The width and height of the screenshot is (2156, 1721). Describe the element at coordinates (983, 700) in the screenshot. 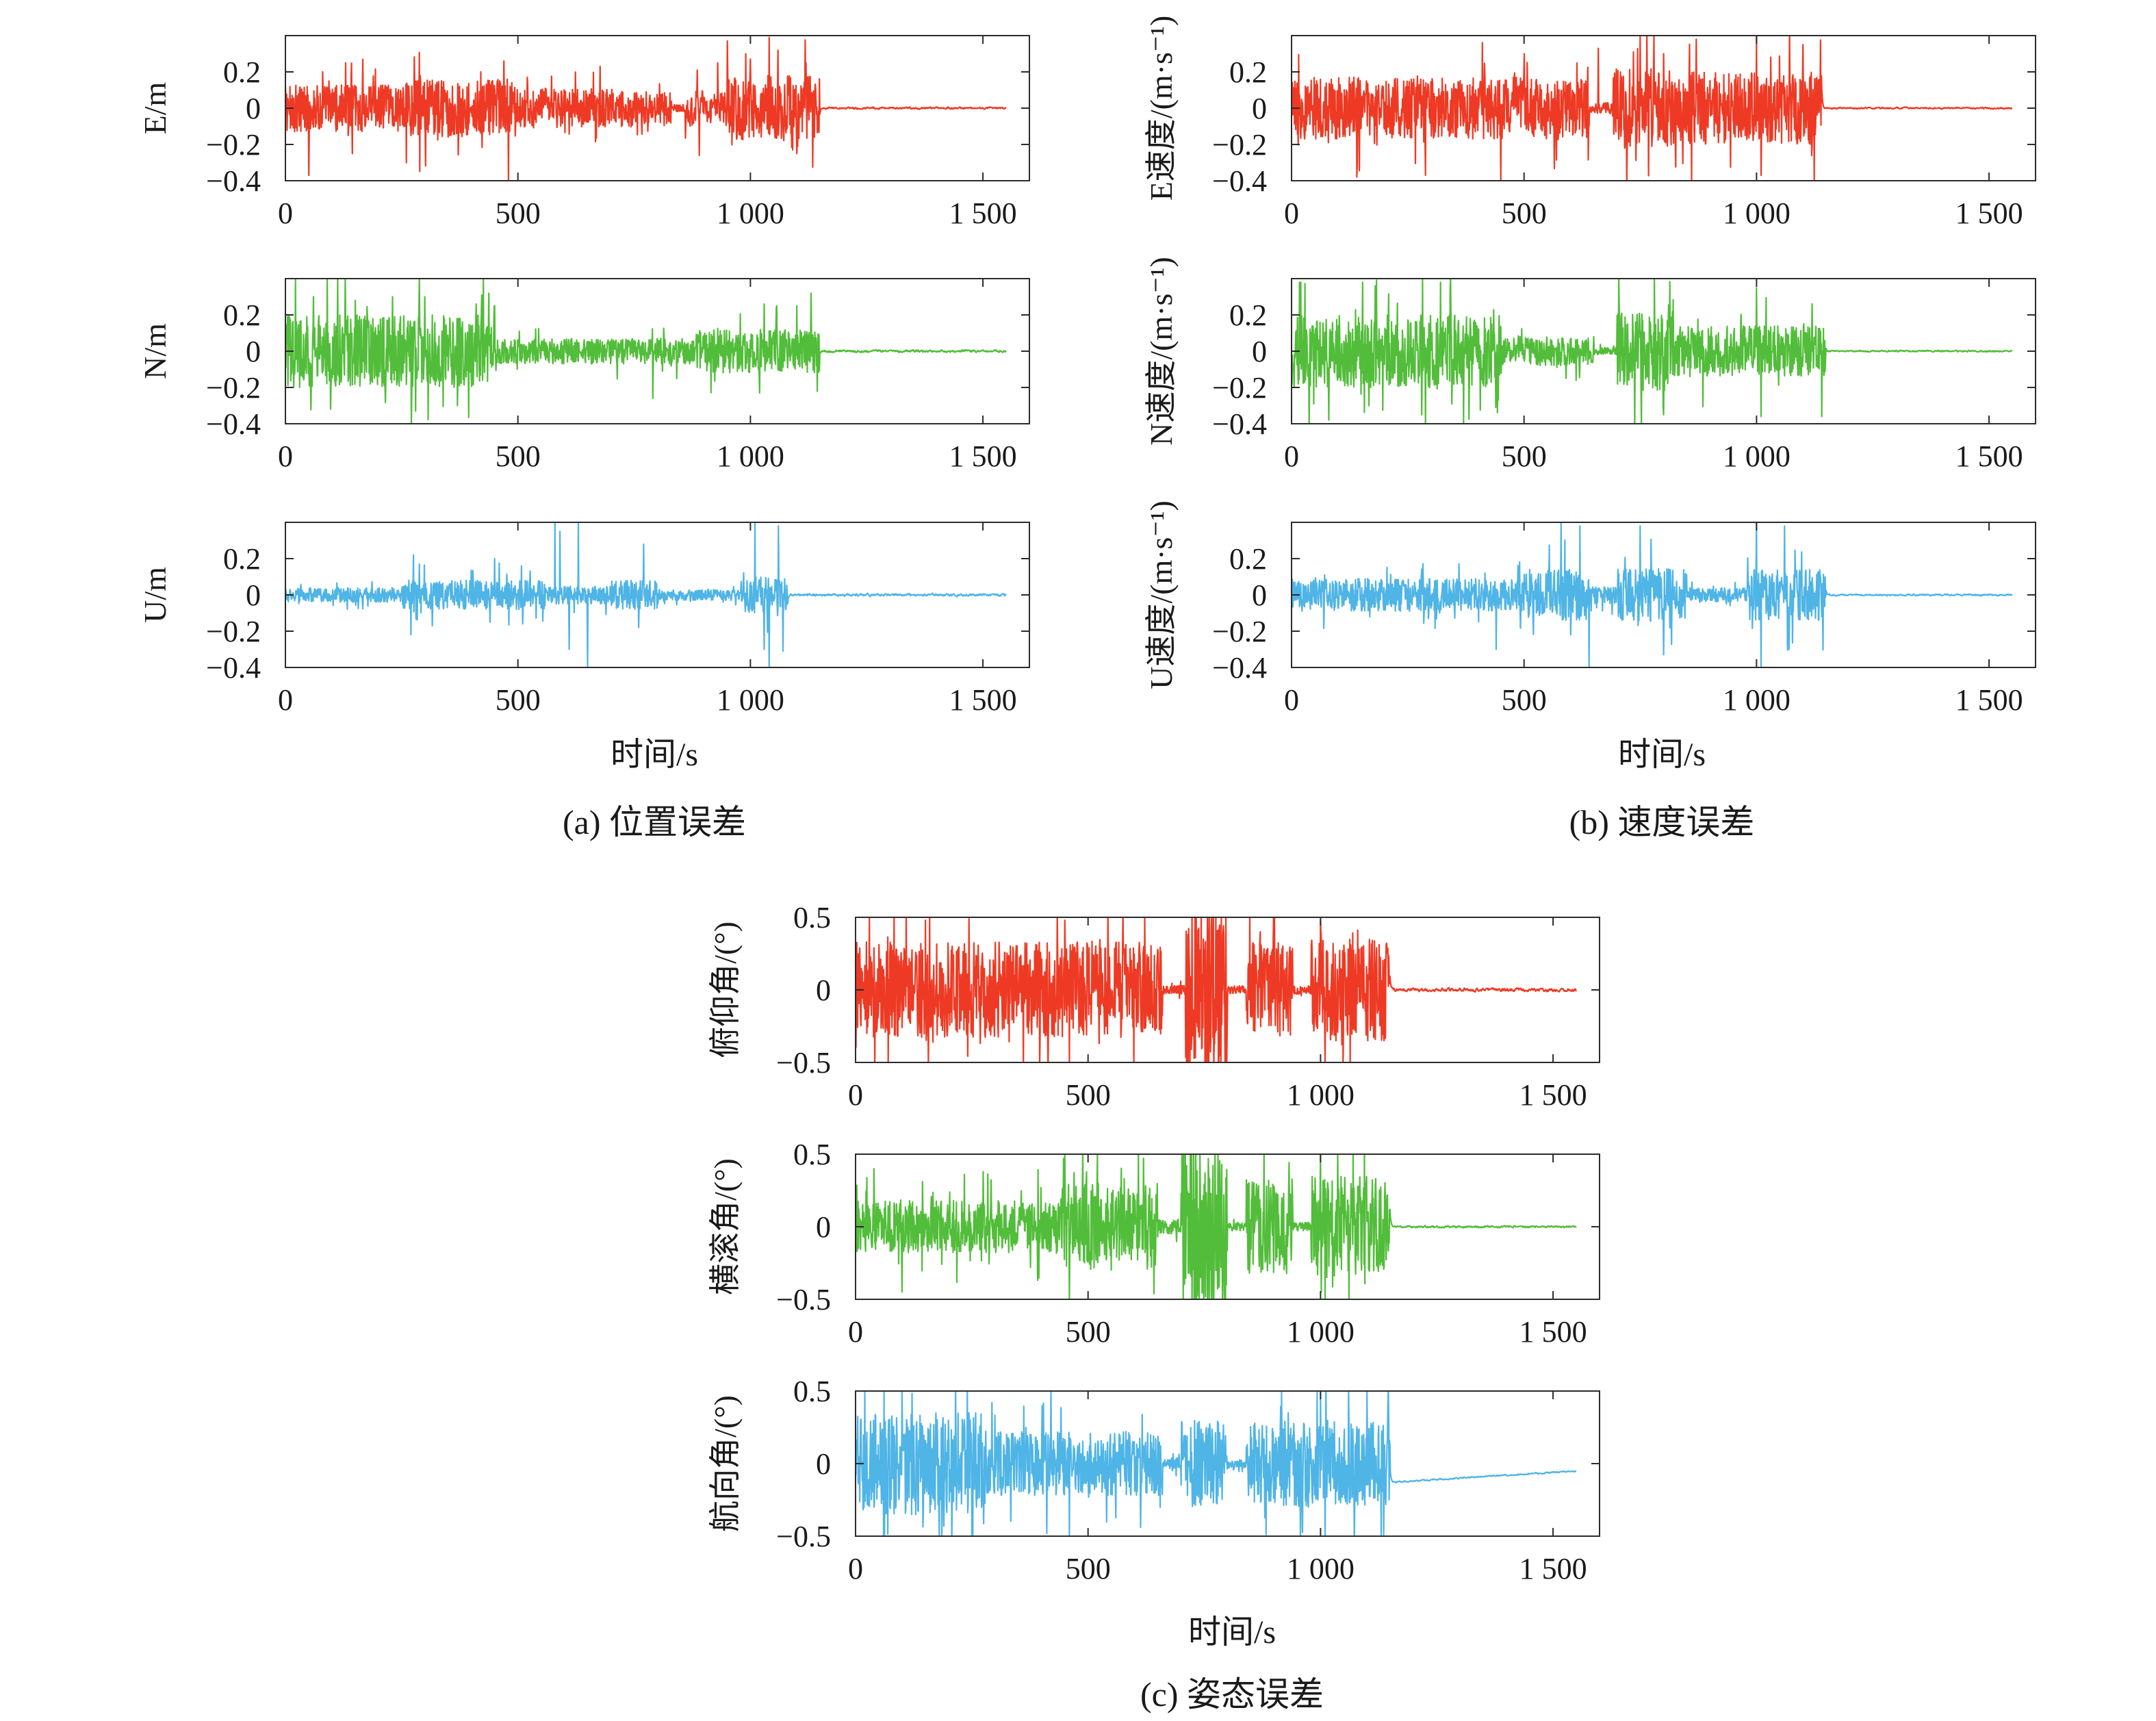

I see `x-tick-label-pos-u-3: 1 500` at that location.